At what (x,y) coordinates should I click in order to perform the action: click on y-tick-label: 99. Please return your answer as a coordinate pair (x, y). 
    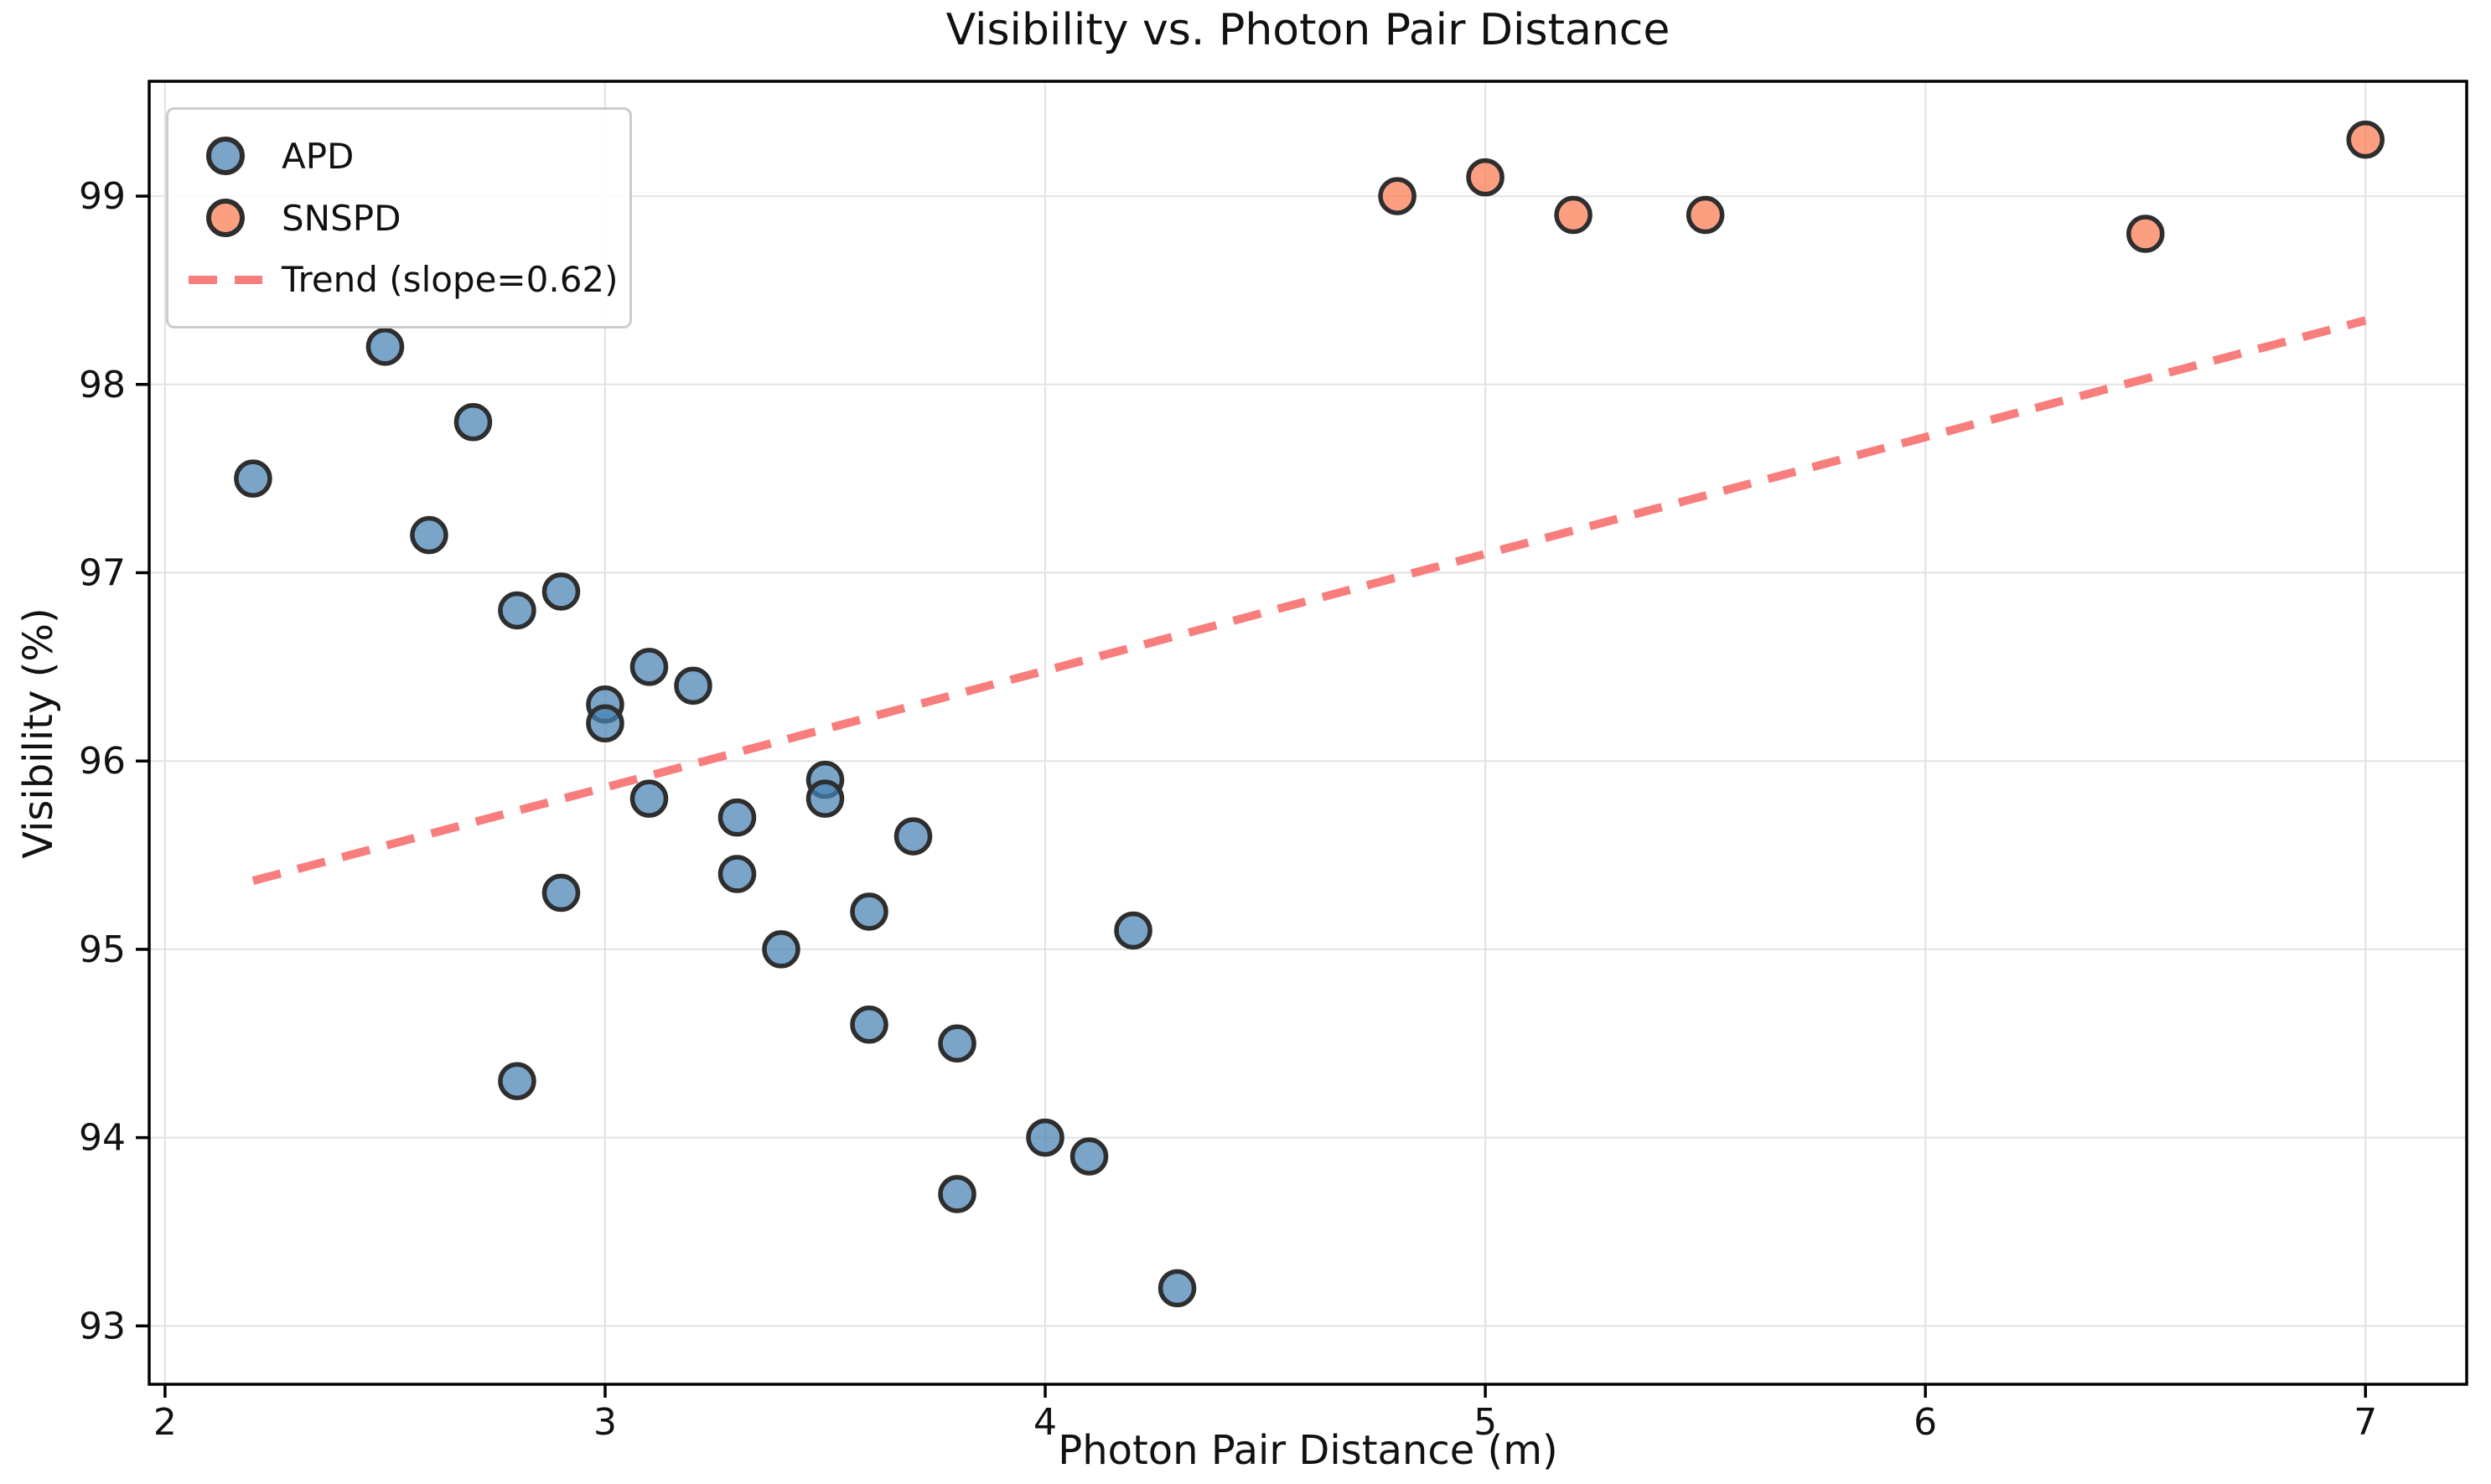
    Looking at the image, I should click on (102, 197).